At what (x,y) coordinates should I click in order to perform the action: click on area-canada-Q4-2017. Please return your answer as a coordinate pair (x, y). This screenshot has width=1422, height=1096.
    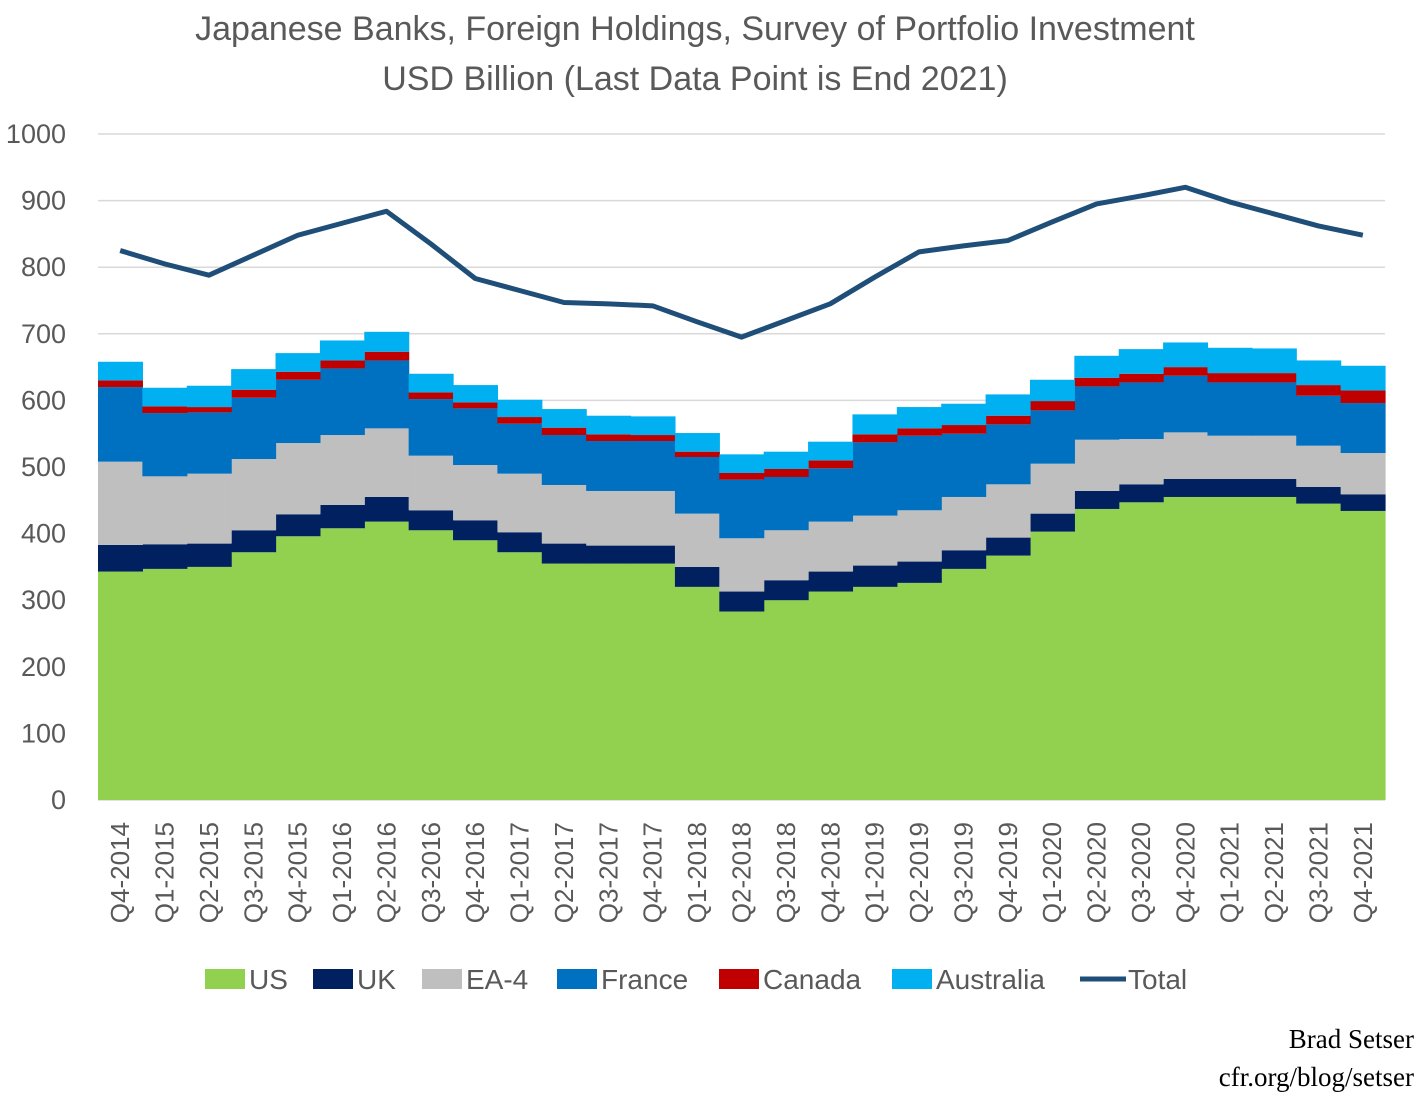
    Looking at the image, I should click on (653, 438).